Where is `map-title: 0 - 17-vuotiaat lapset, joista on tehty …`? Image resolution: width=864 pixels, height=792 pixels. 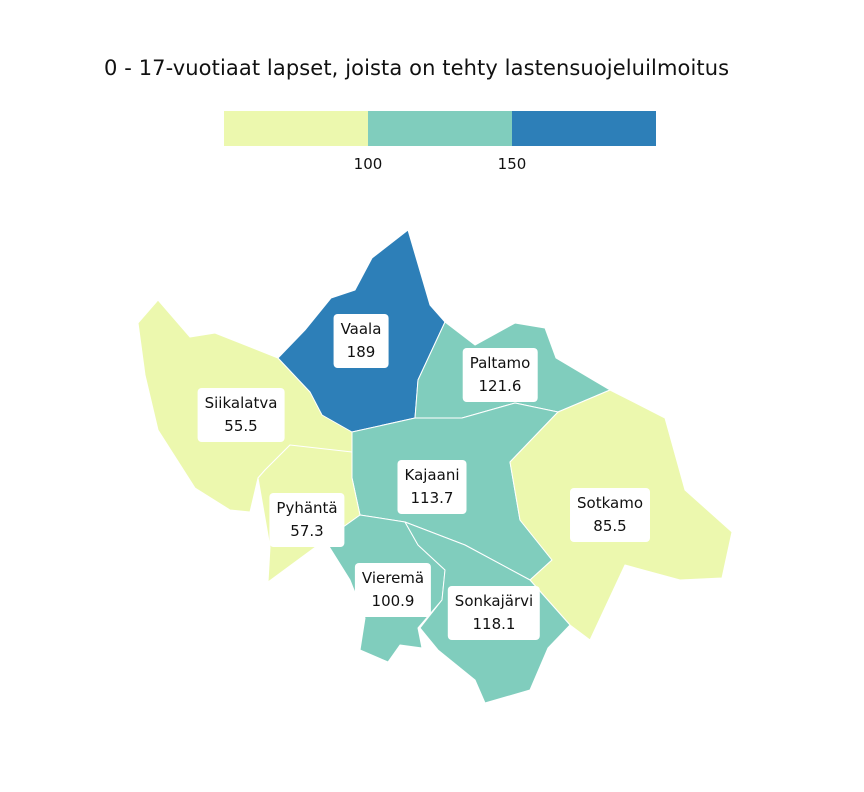 map-title: 0 - 17-vuotiaat lapset, joista on tehty … is located at coordinates (417, 68).